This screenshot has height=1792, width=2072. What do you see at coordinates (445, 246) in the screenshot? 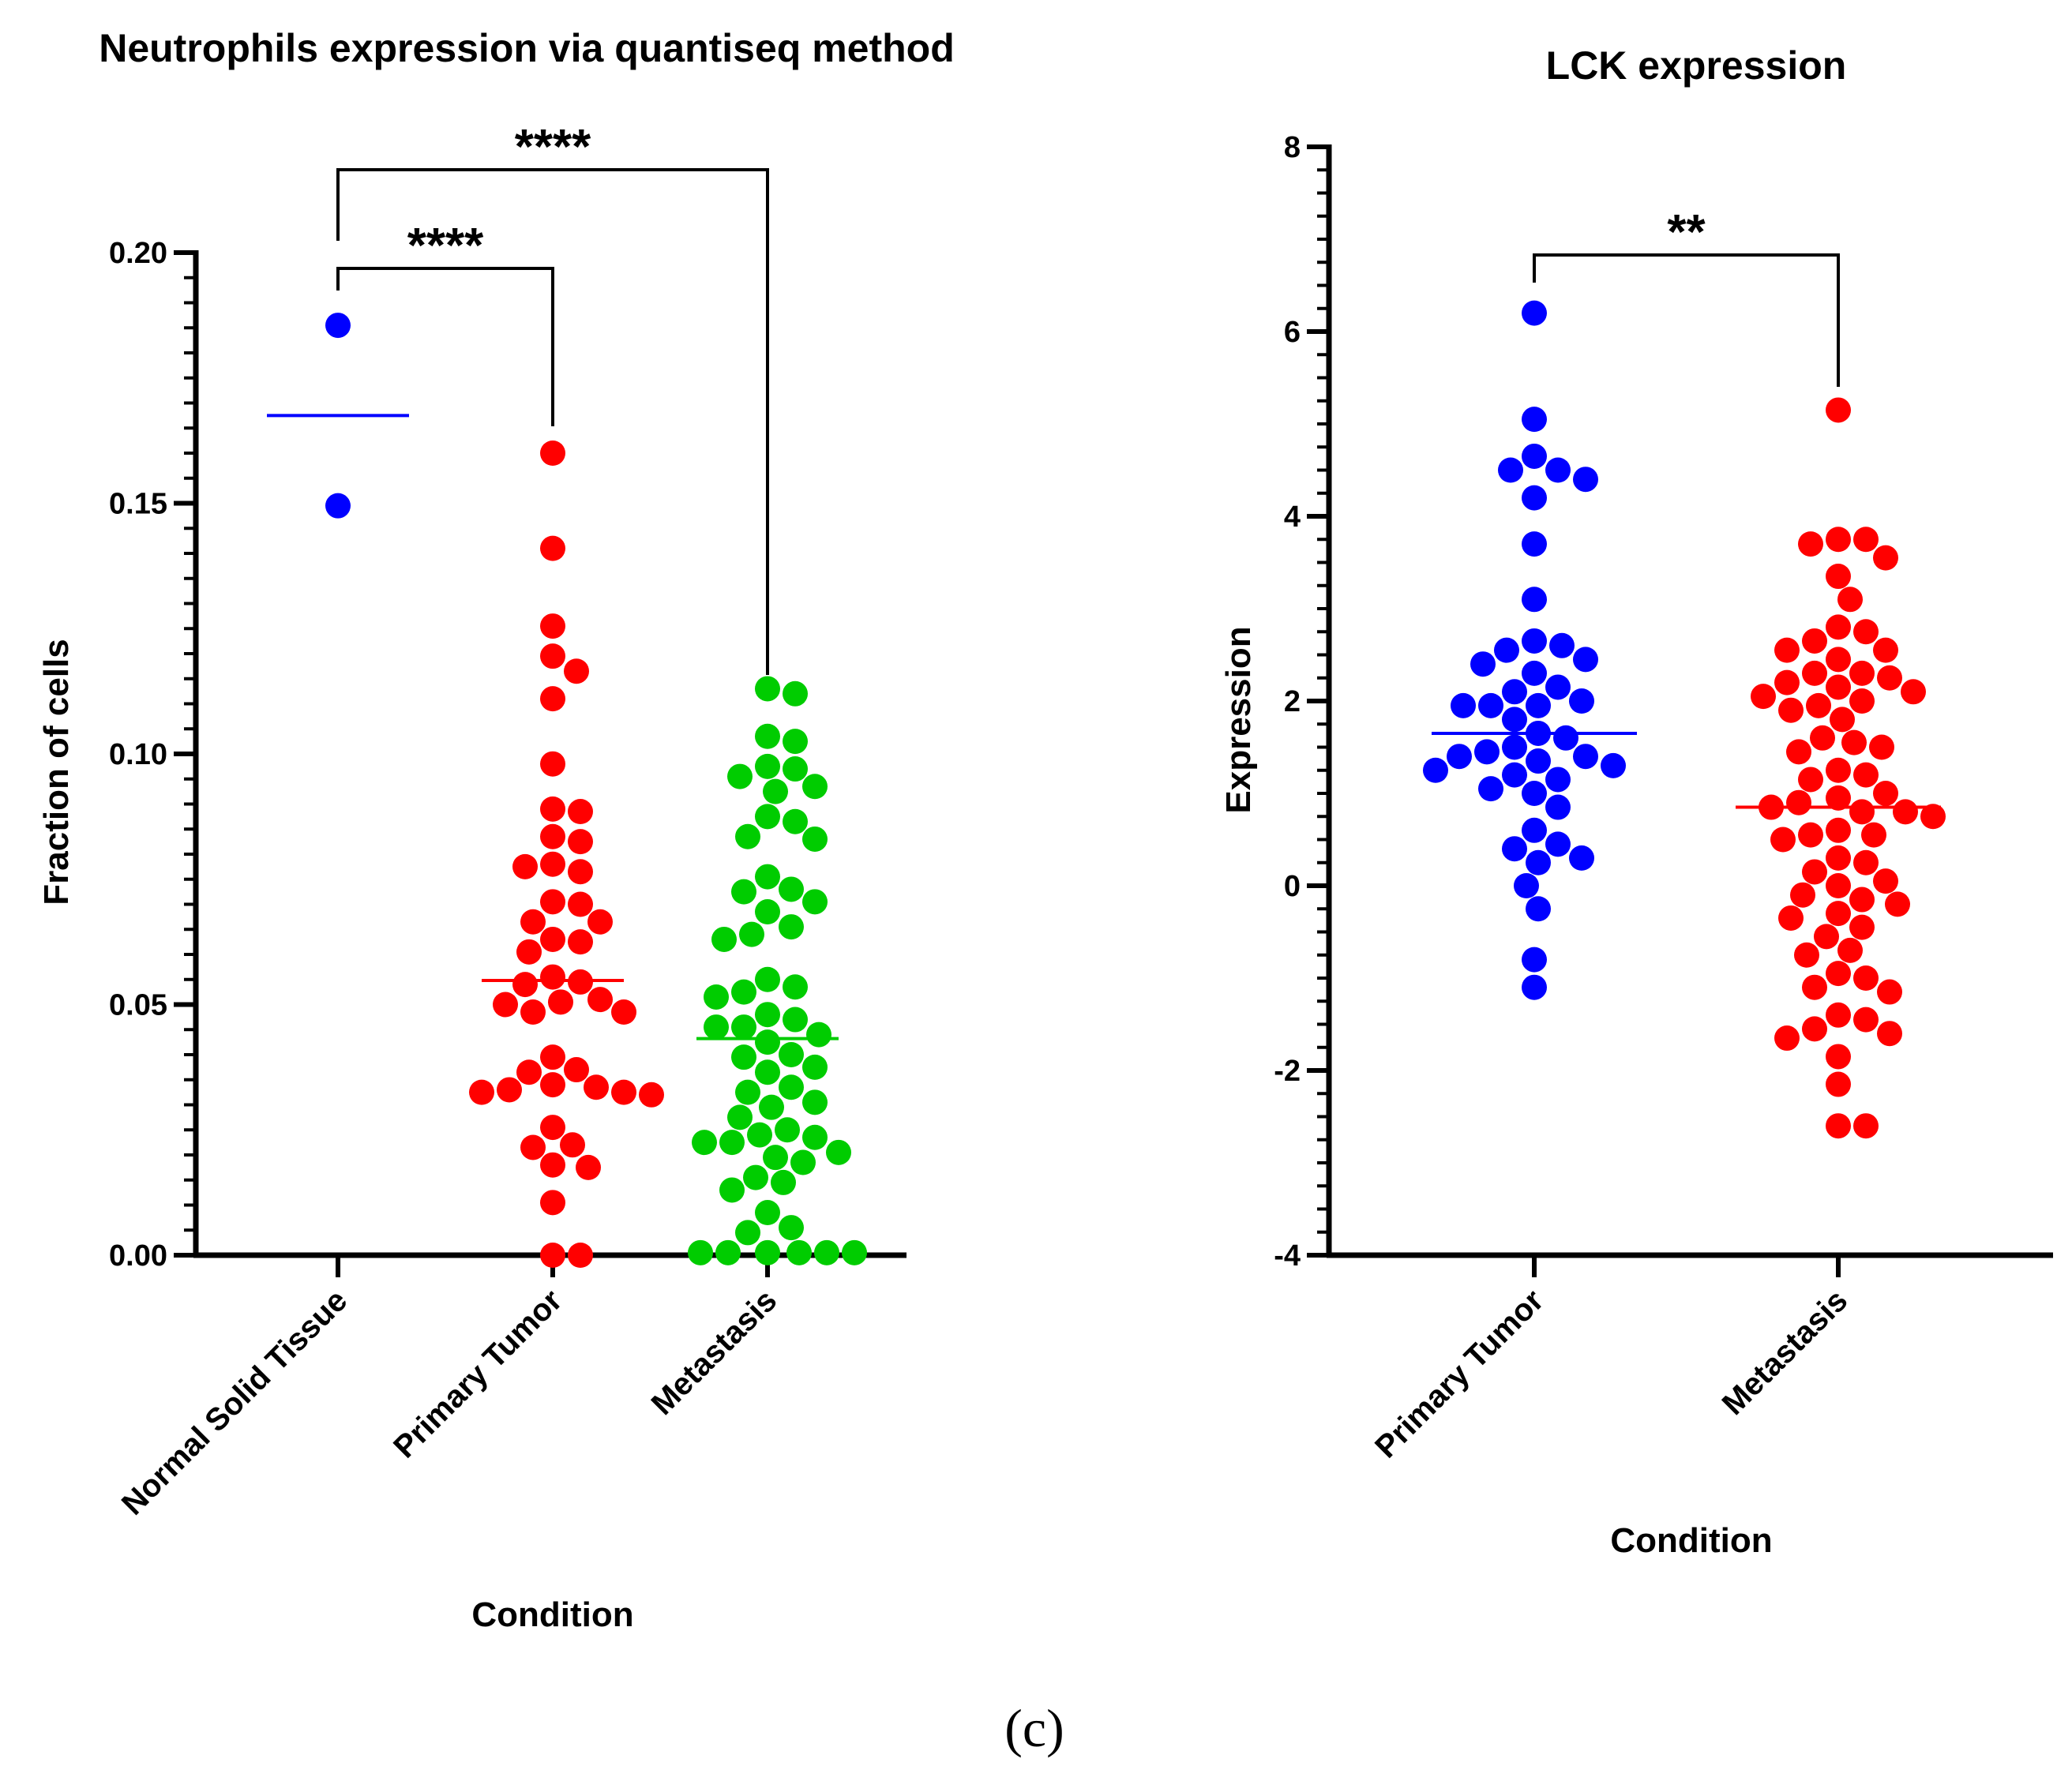
I see `significance-label: ****` at bounding box center [445, 246].